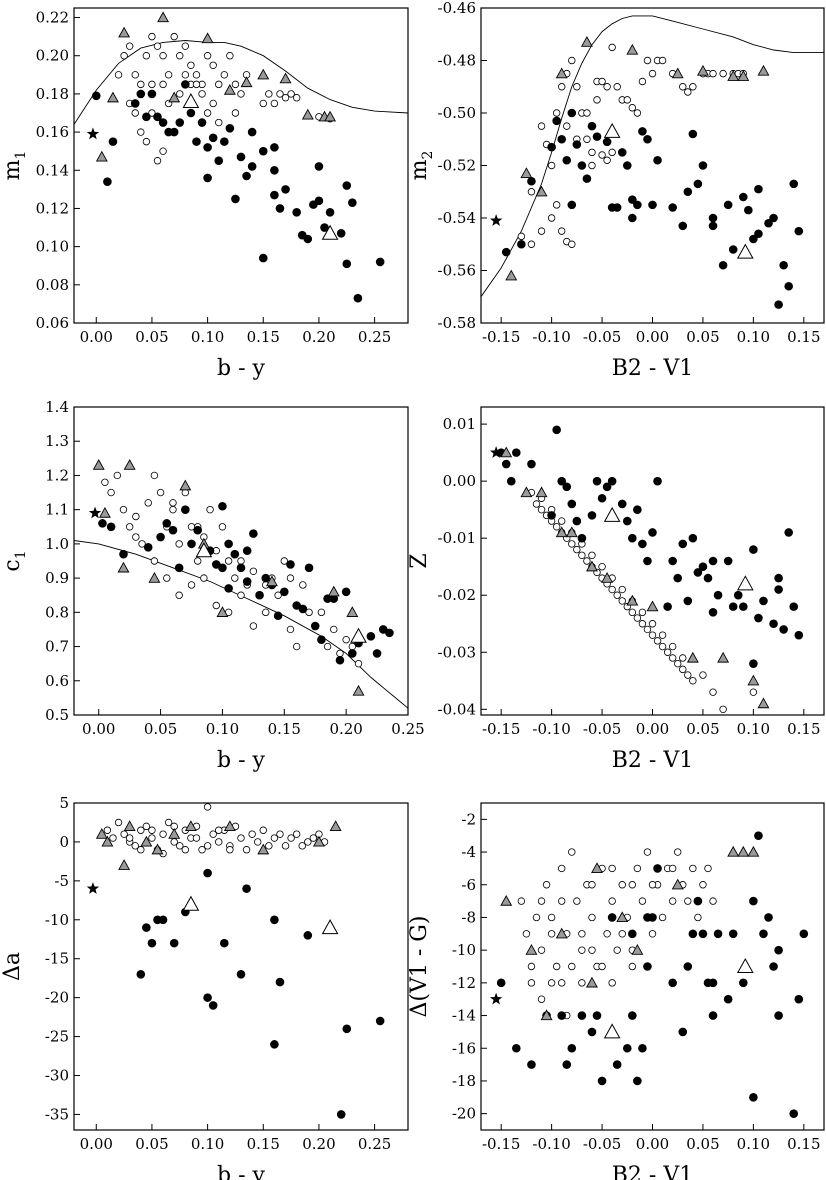  What do you see at coordinates (457, 61) in the screenshot?
I see `y-tick-label: -0.48` at bounding box center [457, 61].